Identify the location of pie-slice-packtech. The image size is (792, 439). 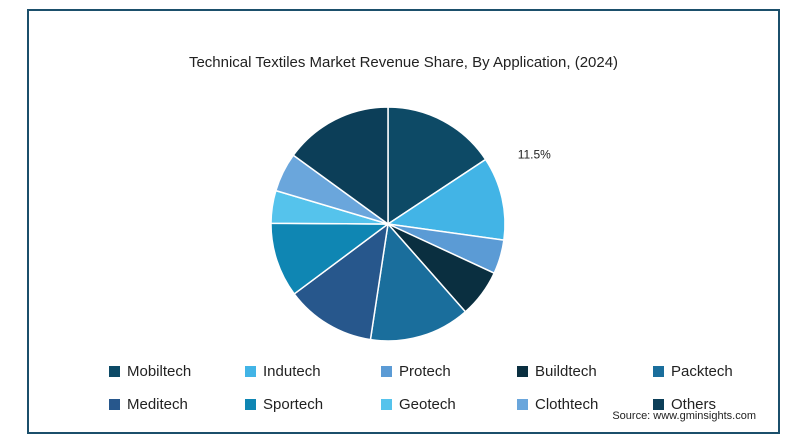
(418, 282).